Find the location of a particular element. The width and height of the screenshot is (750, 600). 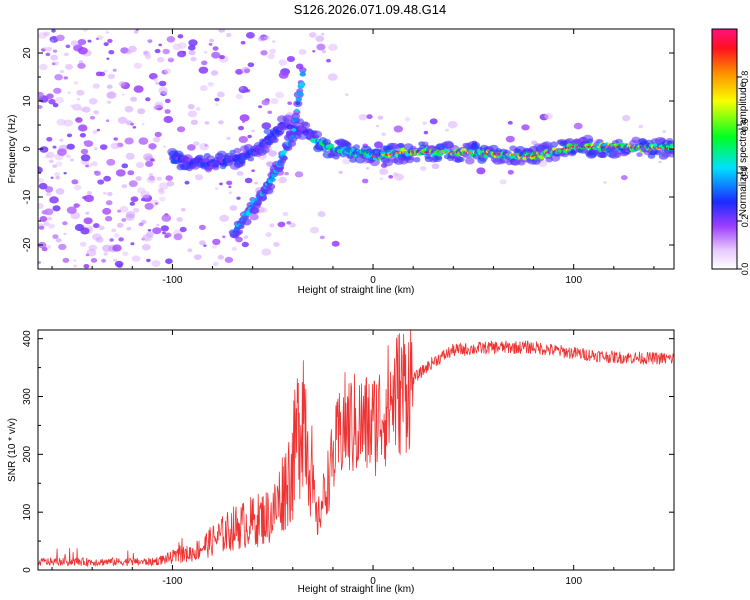

figure-title: S126.2026.071.09.48.G14 is located at coordinates (370, 9).